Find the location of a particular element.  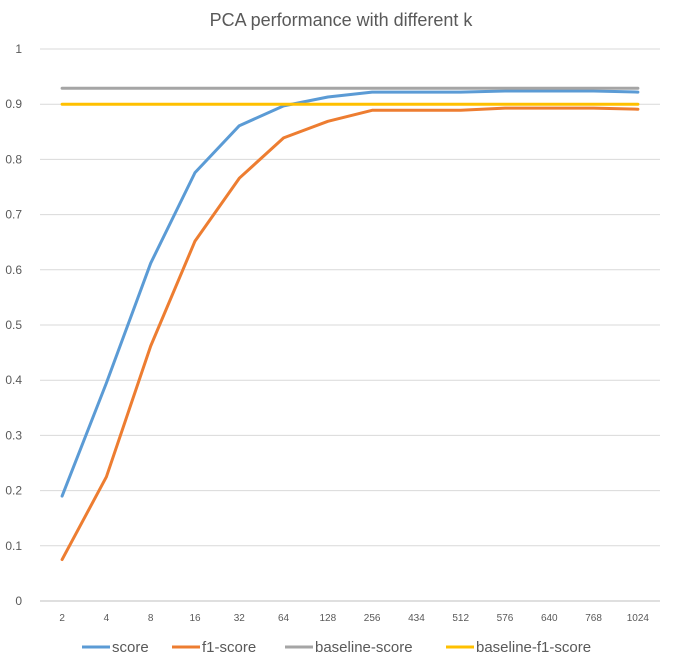

x-tick-label: 640 is located at coordinates (549, 618).